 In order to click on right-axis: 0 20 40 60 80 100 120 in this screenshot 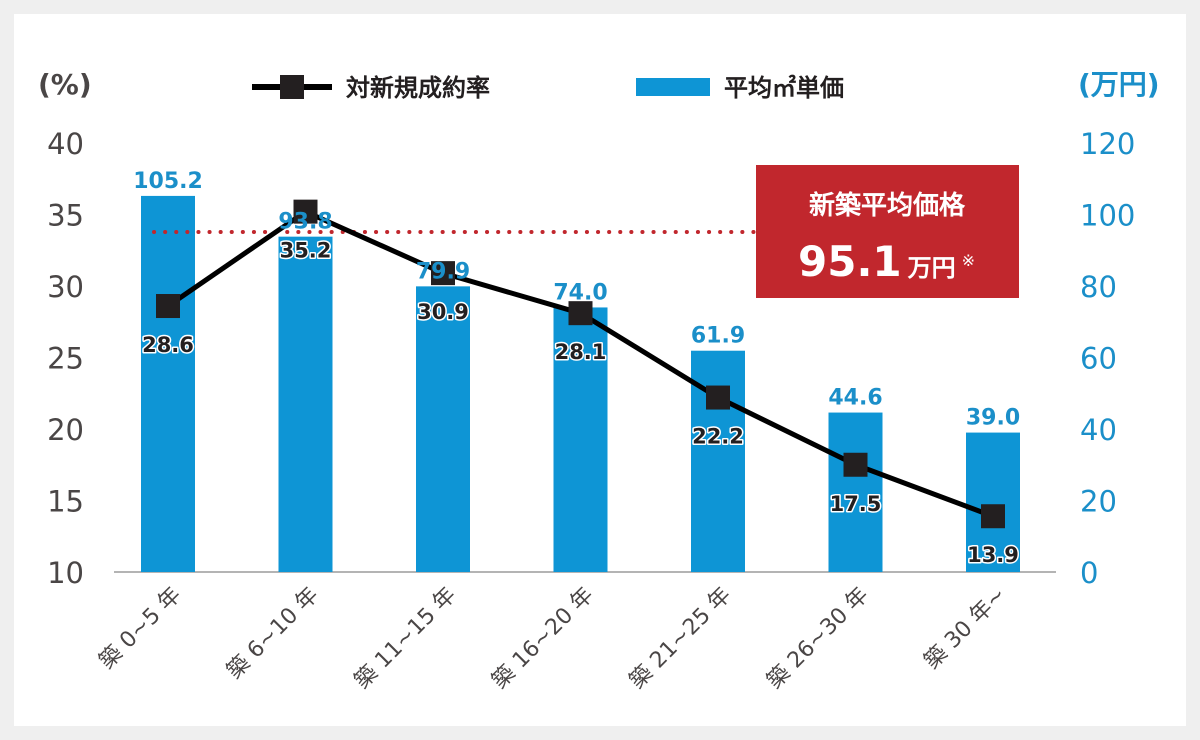, I will do `click(1107, 358)`.